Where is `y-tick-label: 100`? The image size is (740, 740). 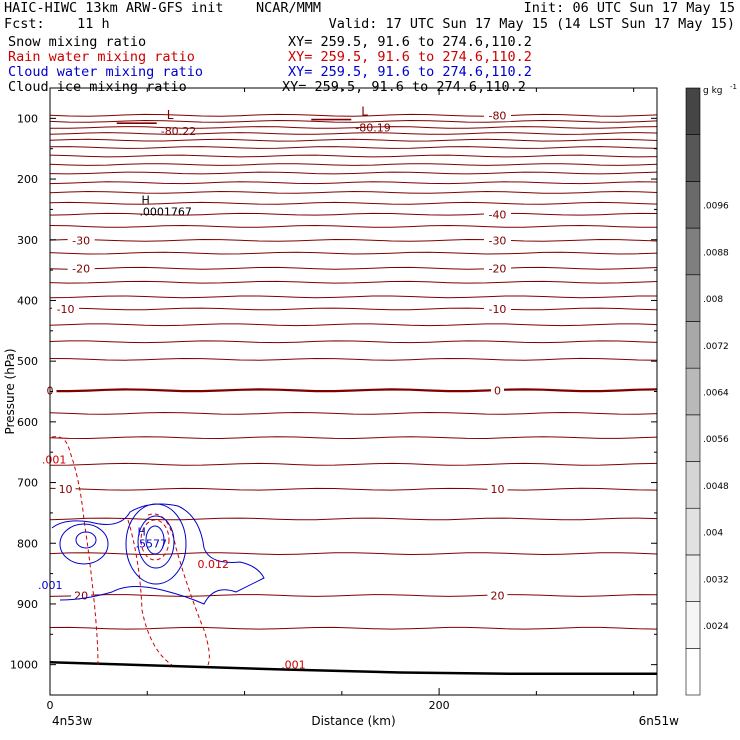 y-tick-label: 100 is located at coordinates (27, 118).